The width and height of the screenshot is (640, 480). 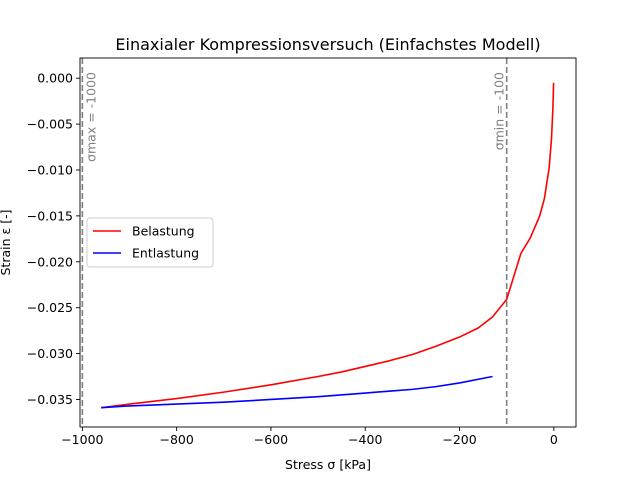 What do you see at coordinates (150, 242) in the screenshot?
I see `legend: Belastung Entlastung` at bounding box center [150, 242].